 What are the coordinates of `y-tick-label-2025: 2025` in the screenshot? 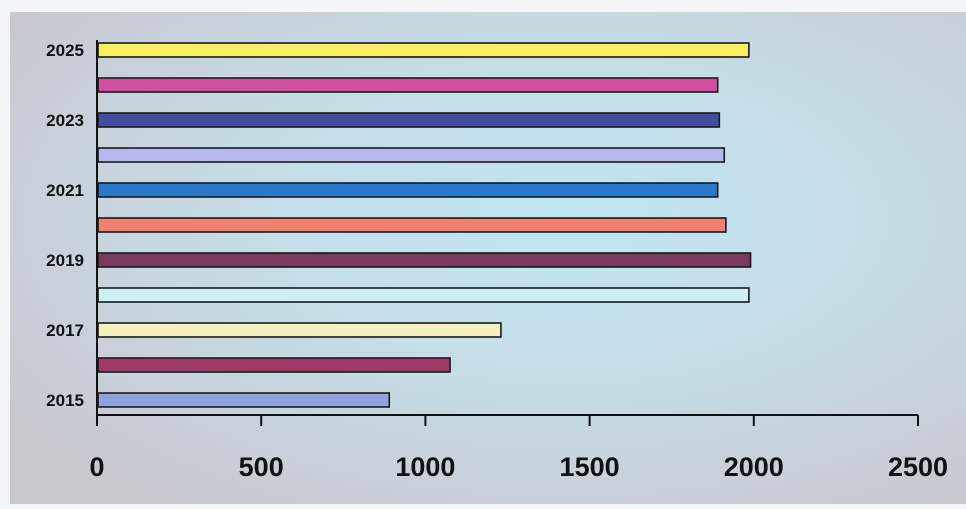 It's located at (65, 50).